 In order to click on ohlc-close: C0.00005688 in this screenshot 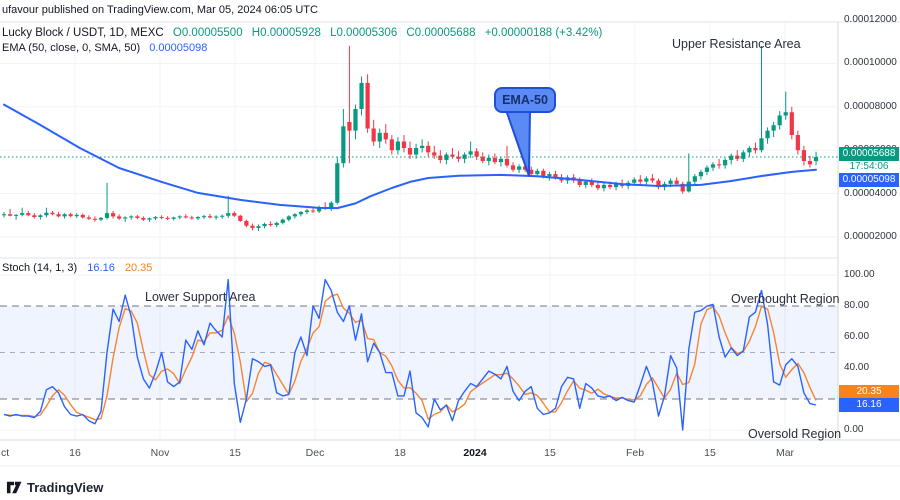, I will do `click(441, 33)`.